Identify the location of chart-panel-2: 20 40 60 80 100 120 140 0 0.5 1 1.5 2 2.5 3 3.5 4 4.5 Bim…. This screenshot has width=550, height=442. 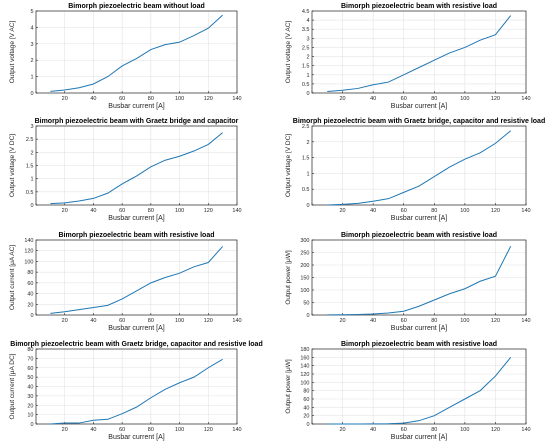
(408, 56).